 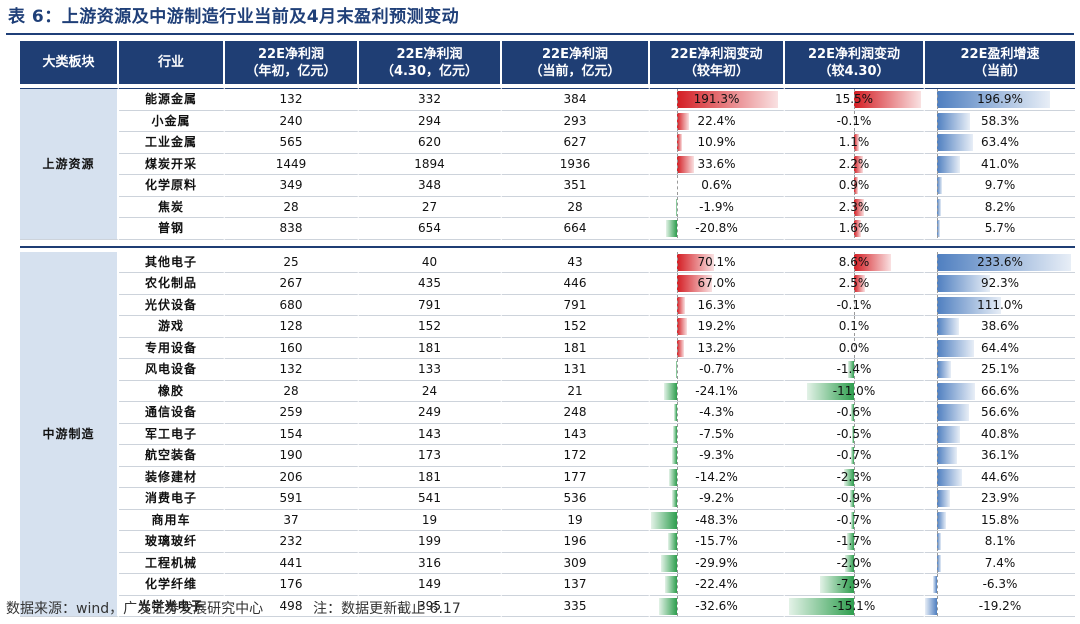 What do you see at coordinates (292, 305) in the screenshot?
I see `profit-ytd-cell: 680` at bounding box center [292, 305].